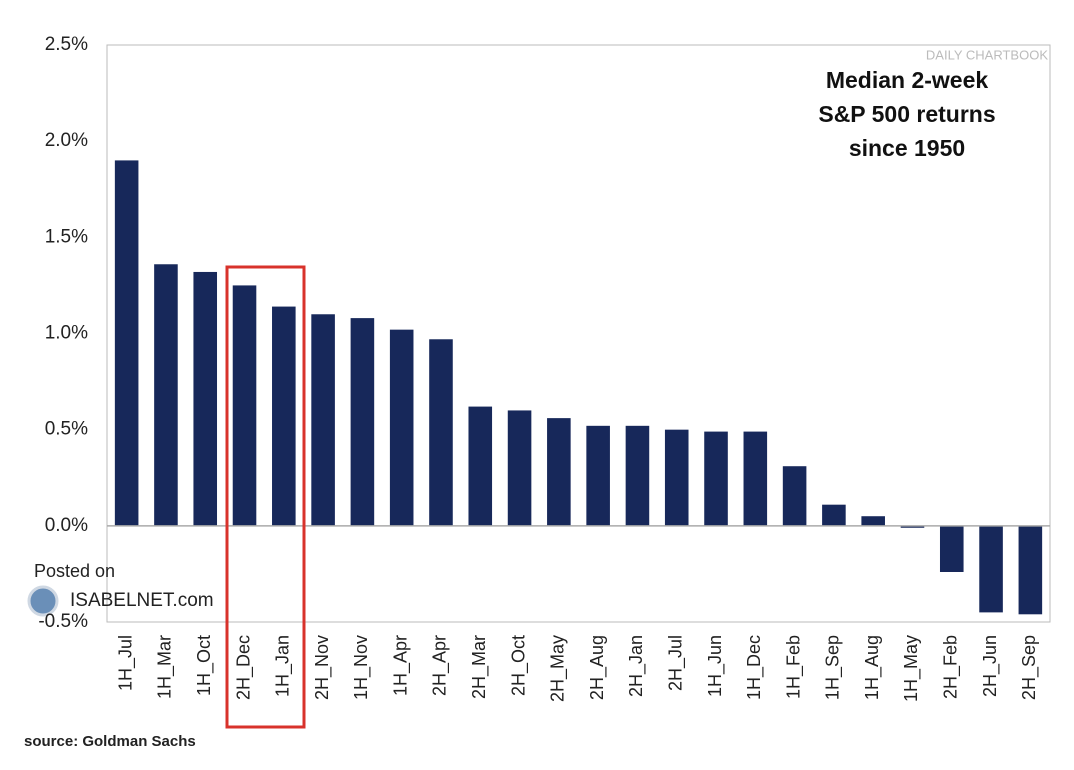 This screenshot has width=1074, height=770. Describe the element at coordinates (66, 333) in the screenshot. I see `y-tick-label: 1.0%` at that location.